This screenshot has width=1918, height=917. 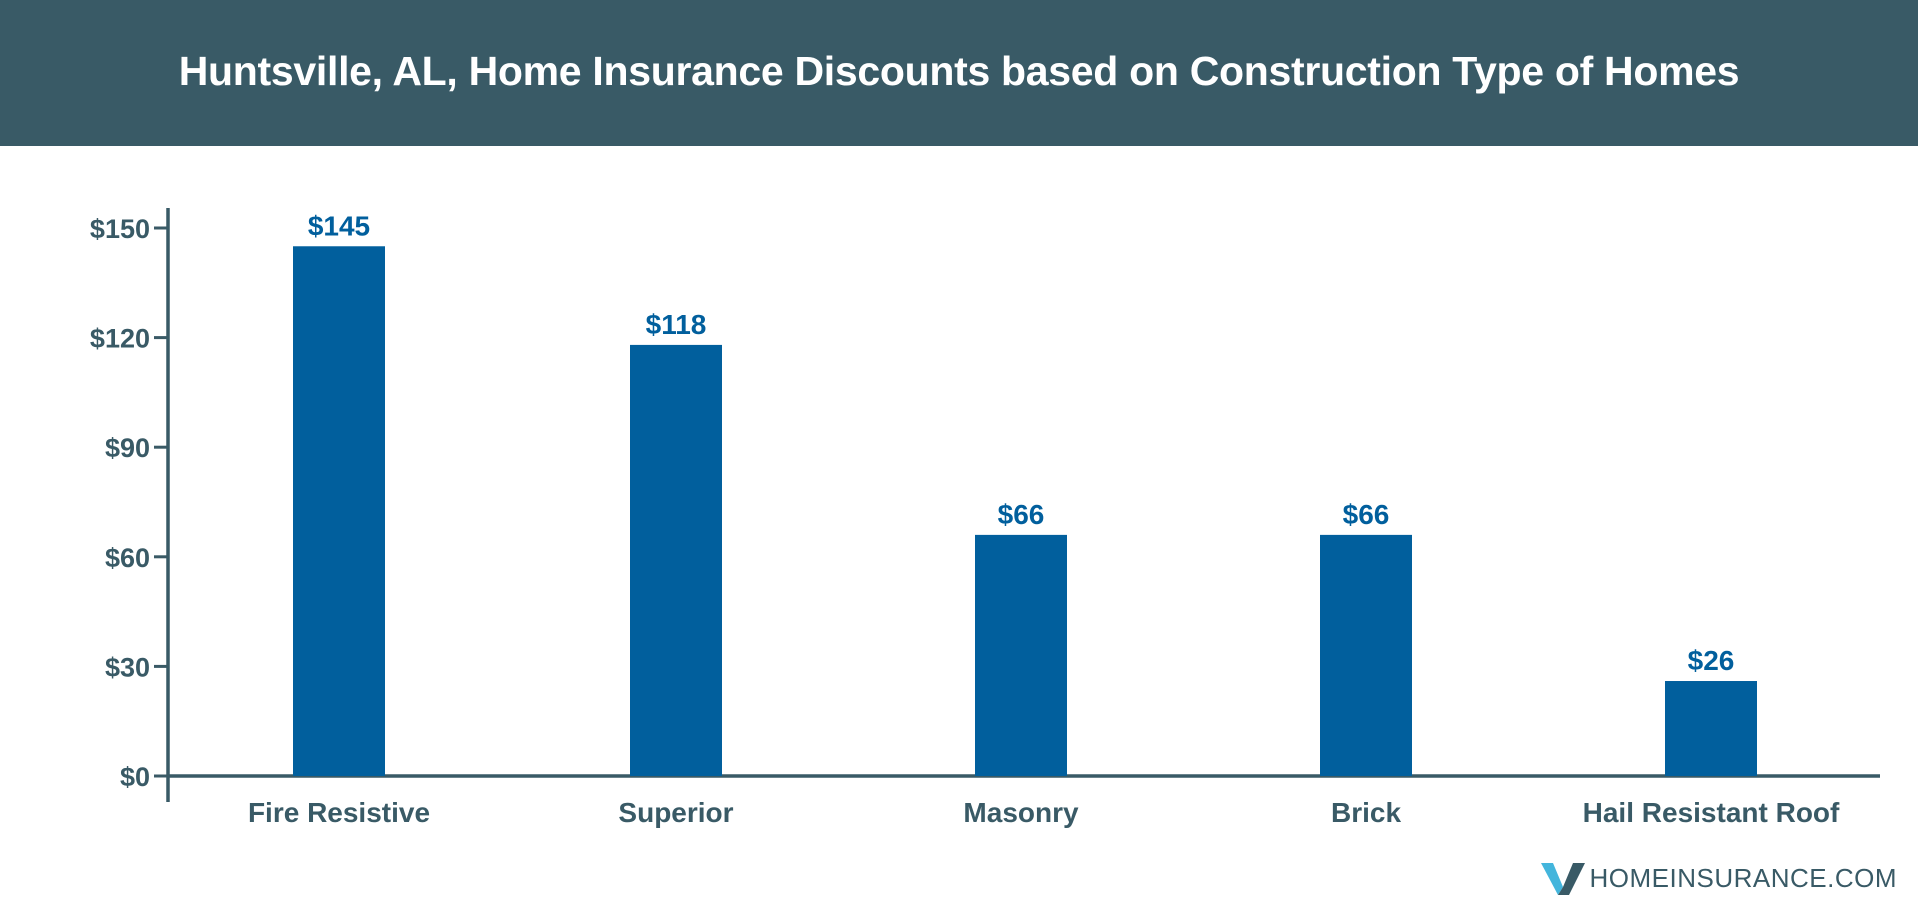 I want to click on bar-value-label: $26, so click(x=1711, y=660).